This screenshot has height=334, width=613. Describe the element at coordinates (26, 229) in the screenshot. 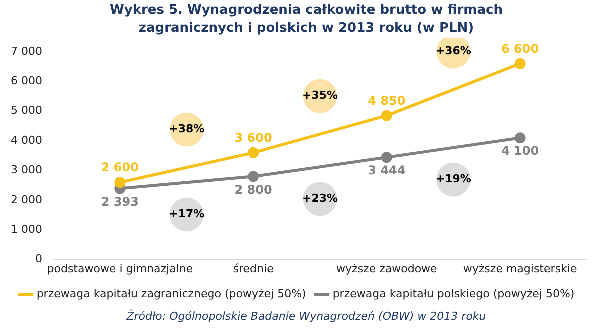

I see `y-tick-label: 1 000` at that location.